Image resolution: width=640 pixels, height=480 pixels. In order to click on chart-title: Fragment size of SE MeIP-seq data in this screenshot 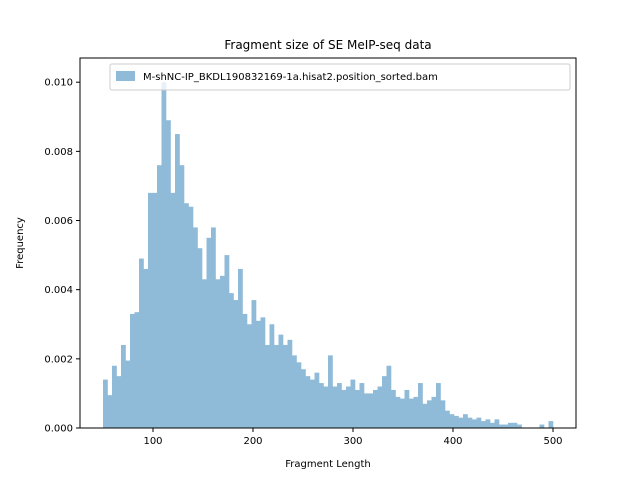, I will do `click(327, 45)`.